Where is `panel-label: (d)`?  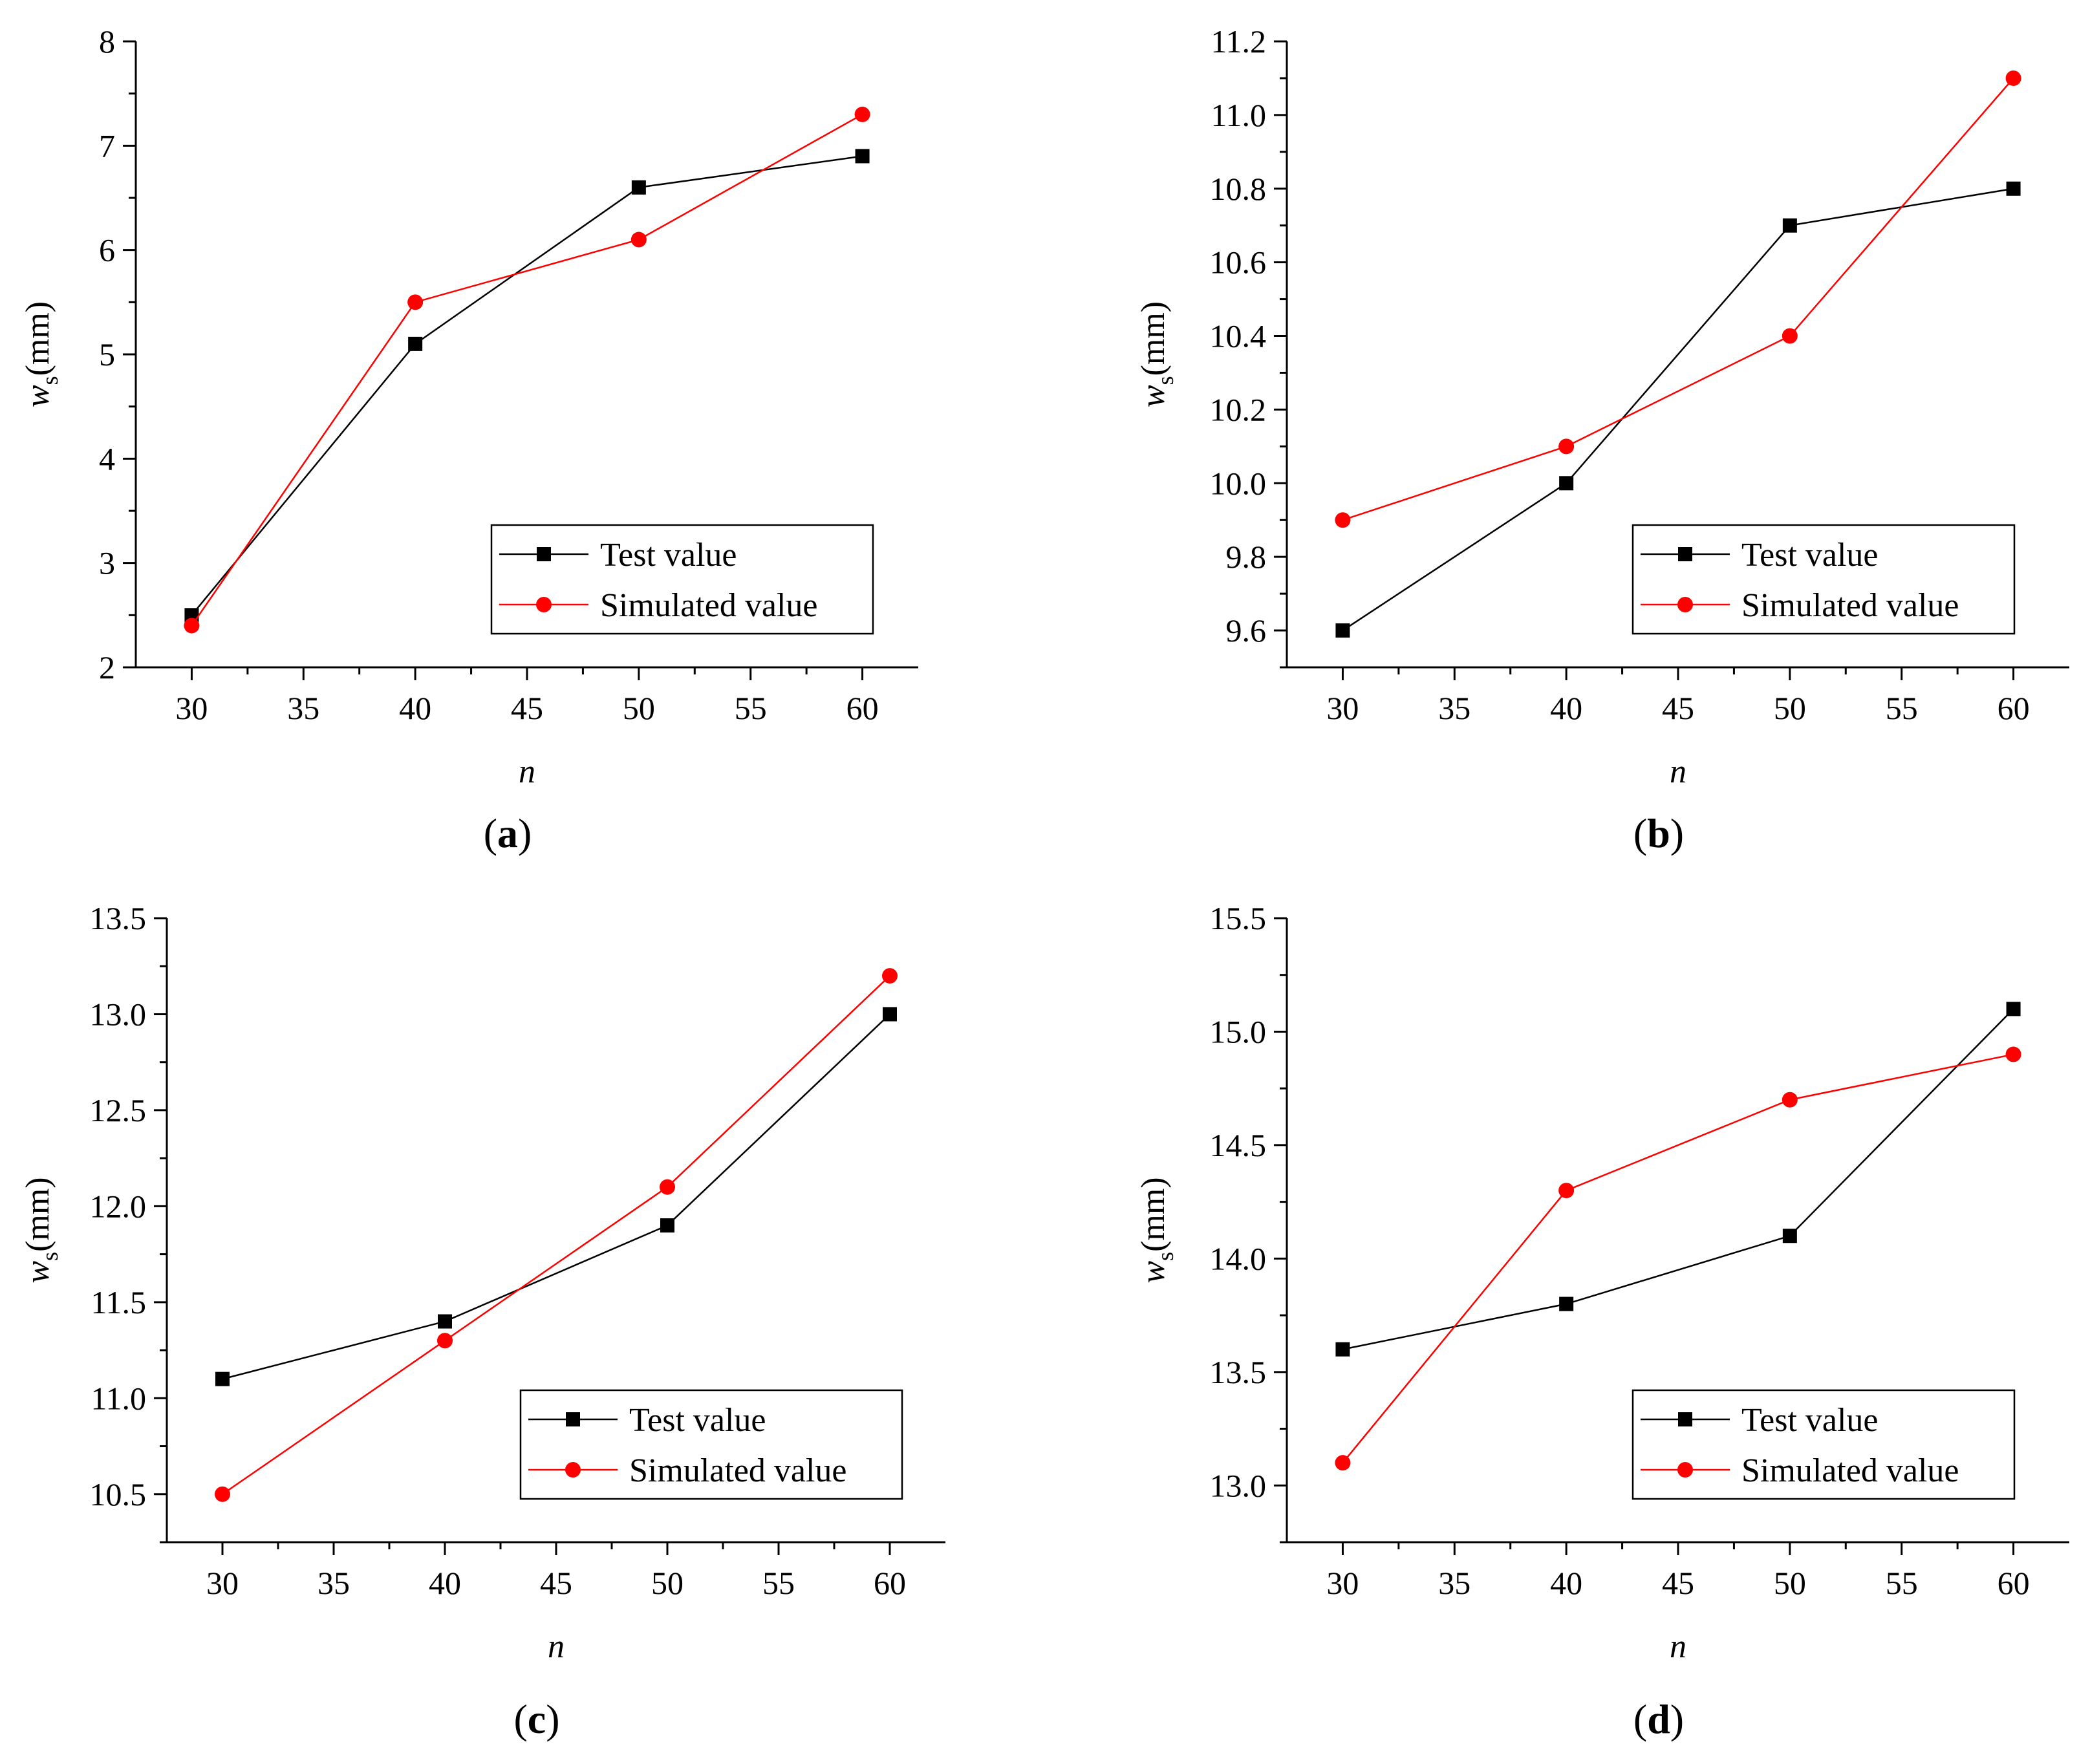 panel-label: (d) is located at coordinates (1658, 1719).